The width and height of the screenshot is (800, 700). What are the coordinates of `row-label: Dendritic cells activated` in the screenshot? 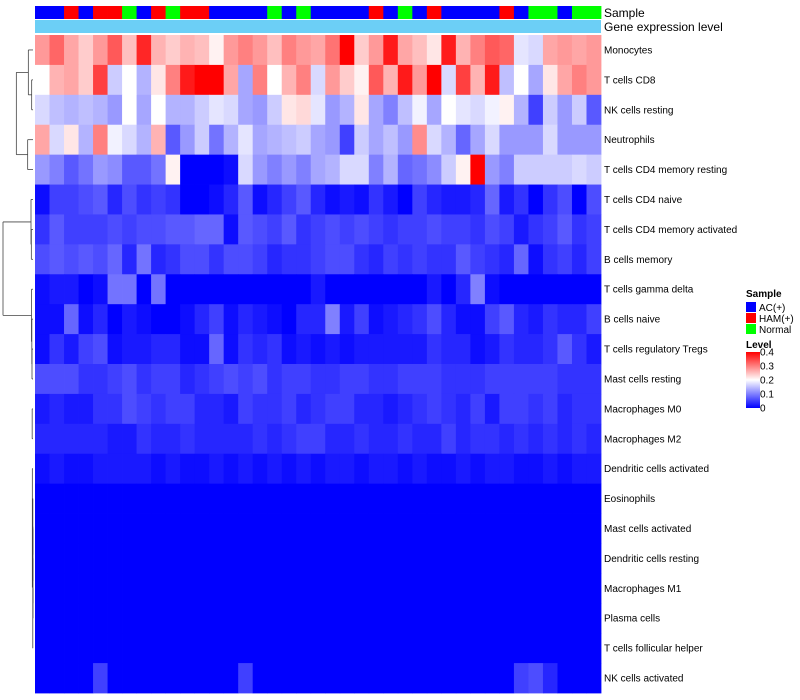 It's located at (656, 469).